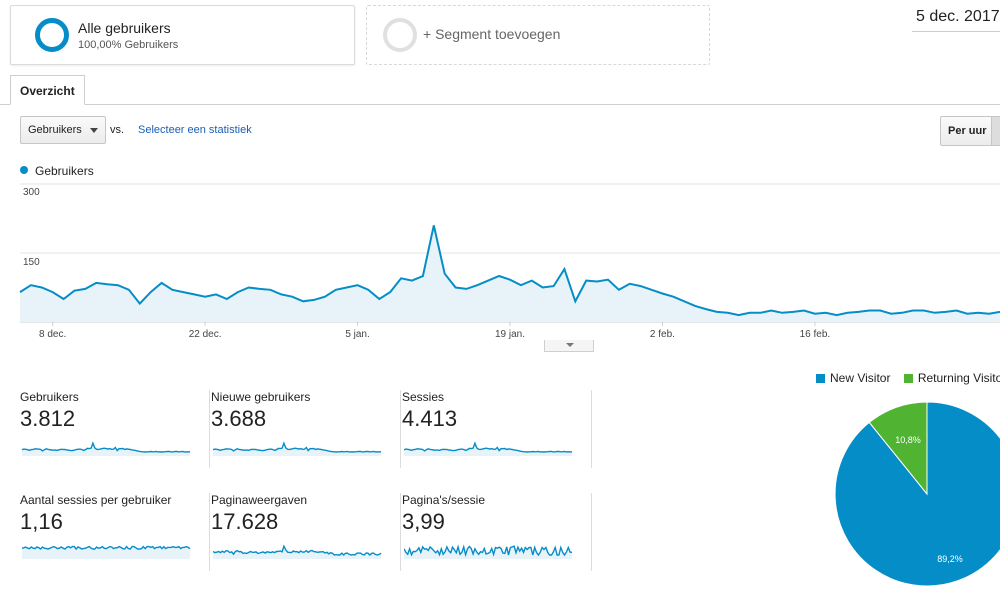 The width and height of the screenshot is (1000, 600). What do you see at coordinates (950, 559) in the screenshot?
I see `pie-slice-label: 89,2%` at bounding box center [950, 559].